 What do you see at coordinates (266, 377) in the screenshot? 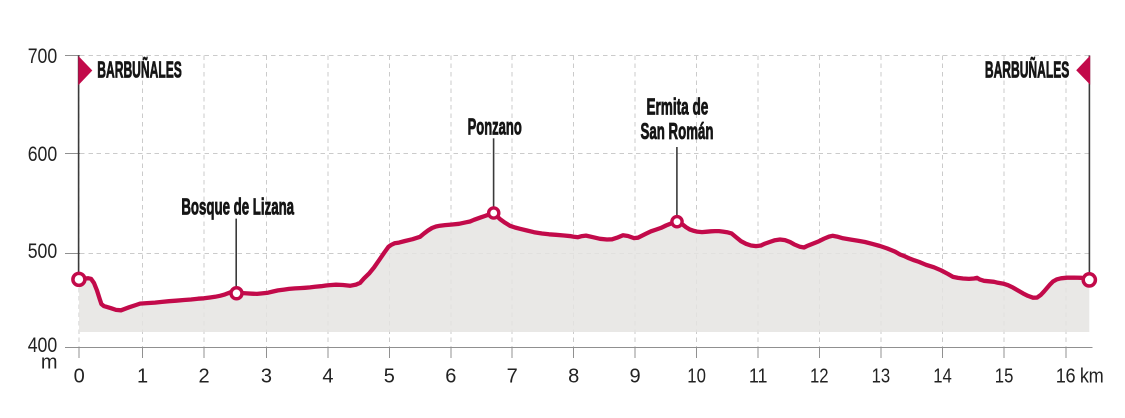
I see `svg-text: 3` at bounding box center [266, 377].